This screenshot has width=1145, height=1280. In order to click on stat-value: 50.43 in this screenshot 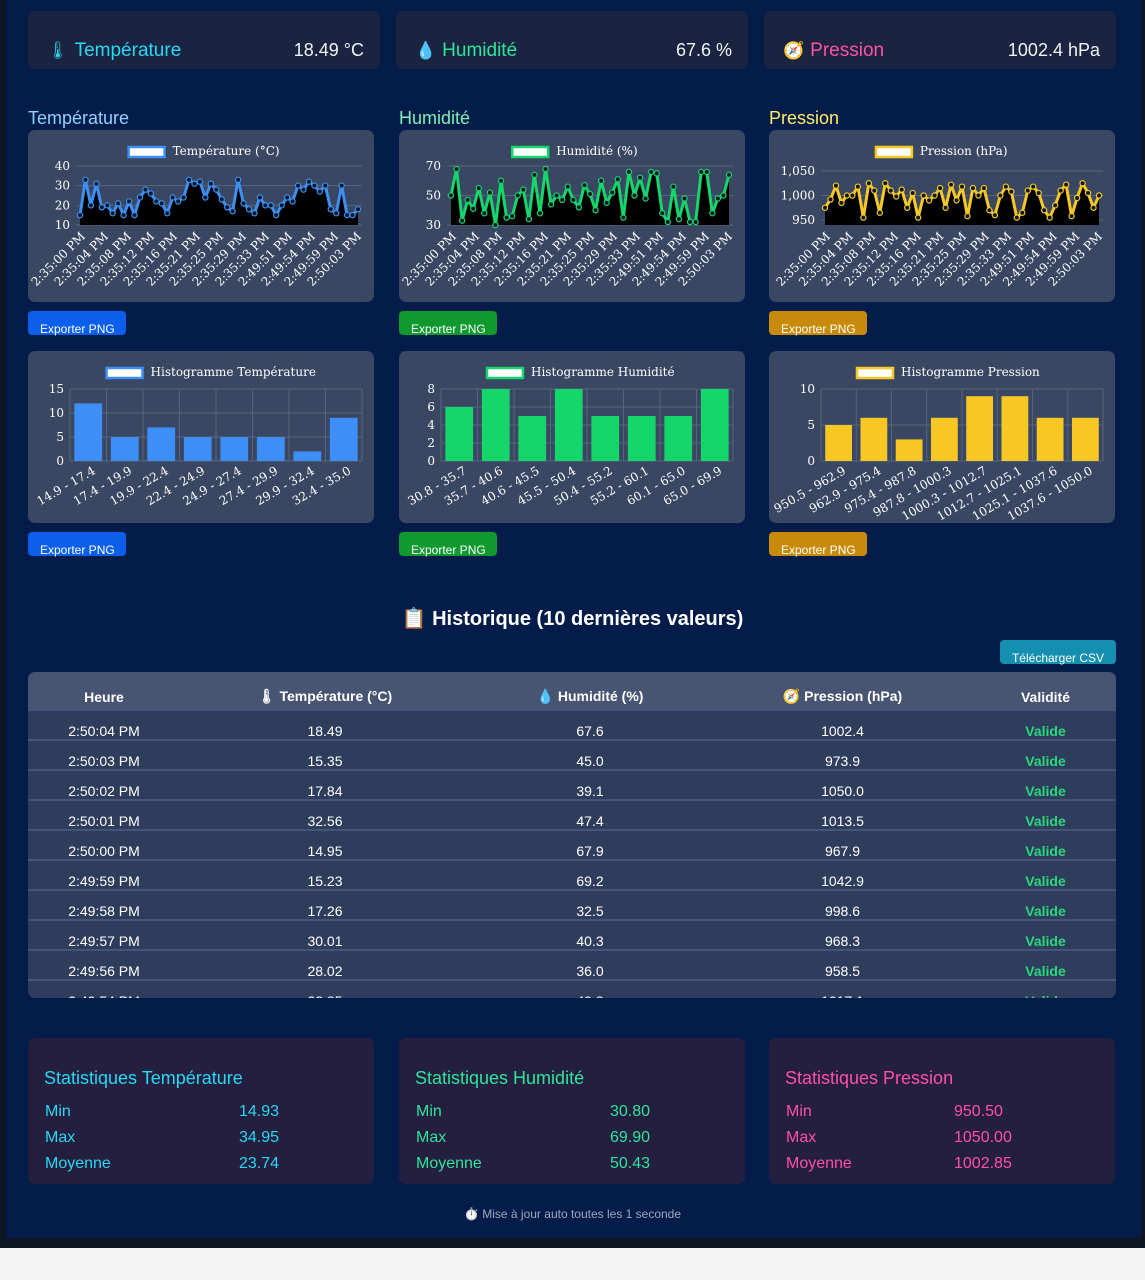, I will do `click(630, 1163)`.